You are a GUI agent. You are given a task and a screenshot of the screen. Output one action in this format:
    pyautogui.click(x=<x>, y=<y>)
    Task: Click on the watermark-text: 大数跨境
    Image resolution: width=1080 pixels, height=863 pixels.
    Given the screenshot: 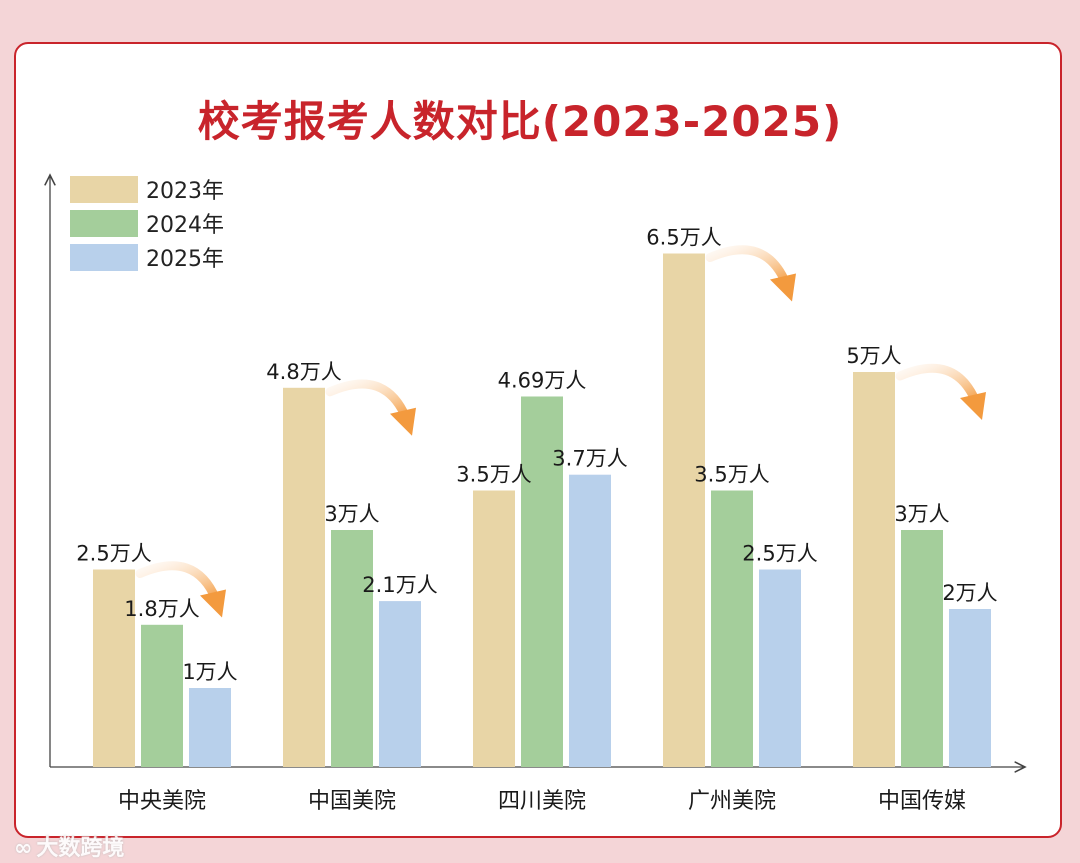 What is the action you would take?
    pyautogui.click(x=80, y=848)
    